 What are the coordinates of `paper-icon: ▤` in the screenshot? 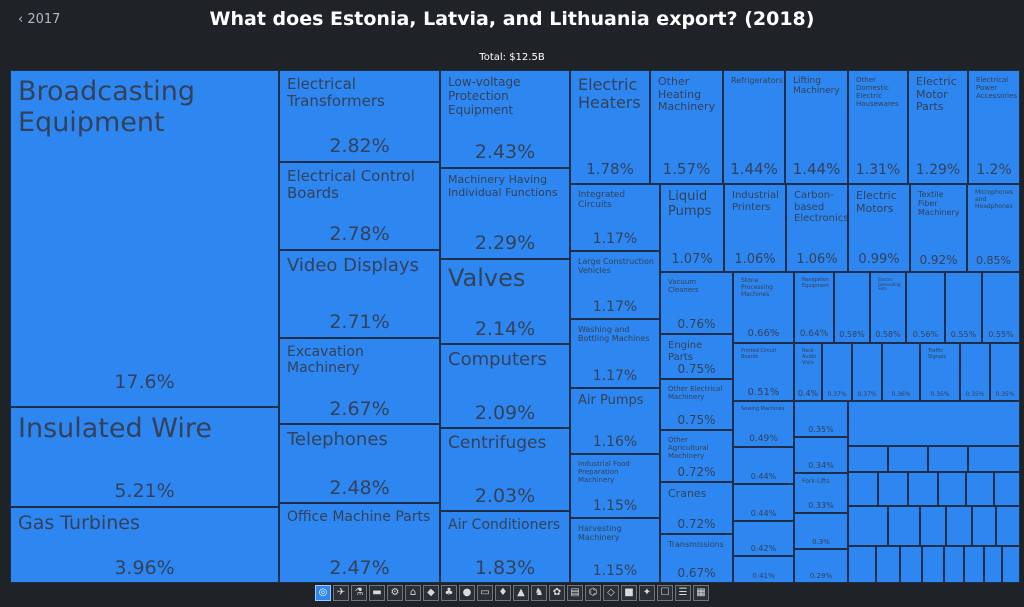 It's located at (575, 593).